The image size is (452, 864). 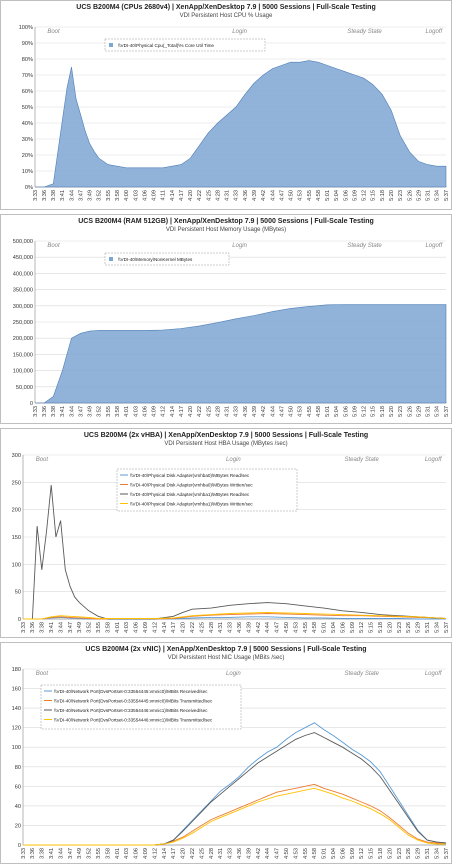 What do you see at coordinates (33, 853) in the screenshot?
I see `x-tick-label: 3:36` at bounding box center [33, 853].